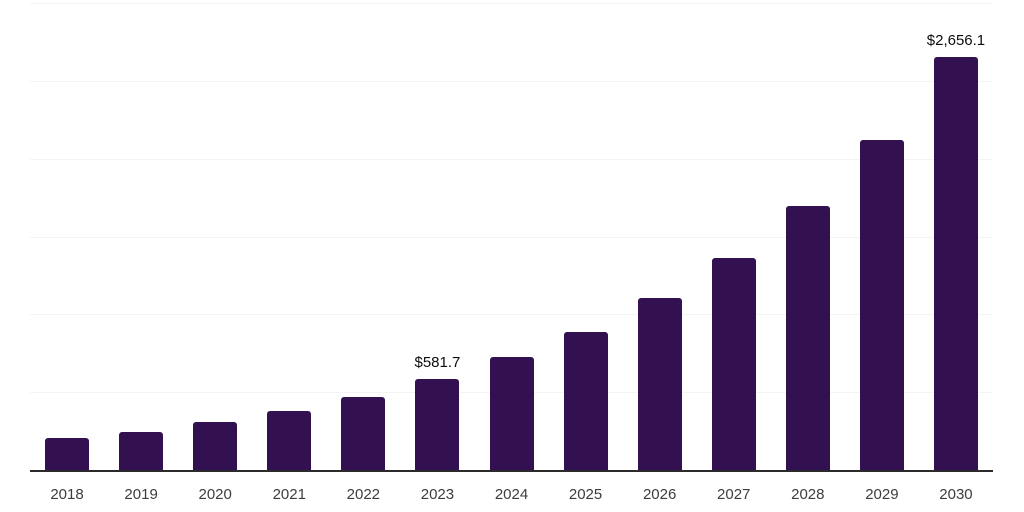  Describe the element at coordinates (511, 159) in the screenshot. I see `gridline-2000` at that location.